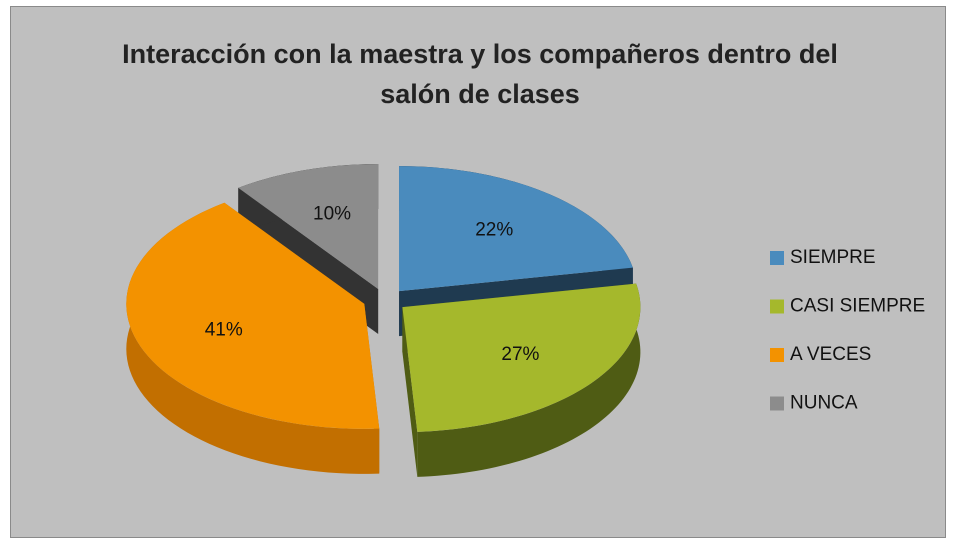  What do you see at coordinates (830, 354) in the screenshot?
I see `legend-label: A VECES` at bounding box center [830, 354].